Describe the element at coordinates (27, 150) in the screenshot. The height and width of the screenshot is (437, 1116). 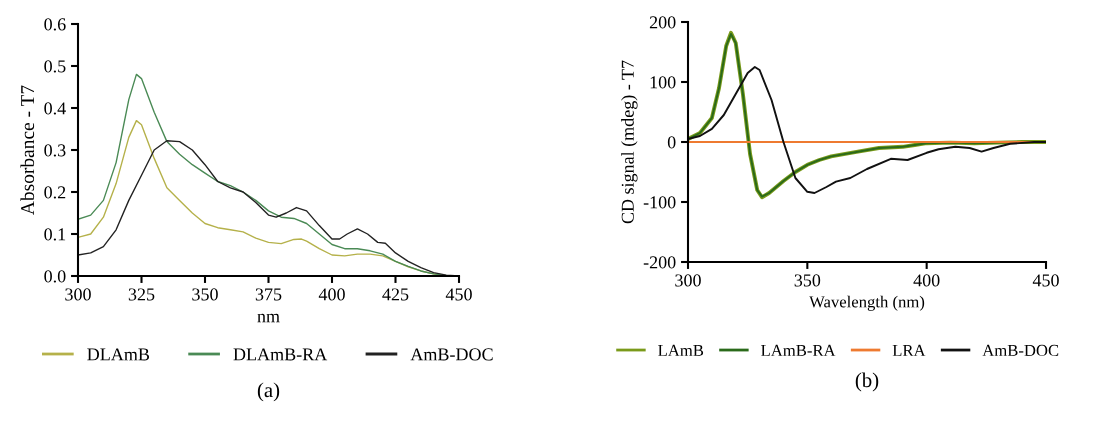
I see `y-axis-title: Absorbance - T7` at that location.